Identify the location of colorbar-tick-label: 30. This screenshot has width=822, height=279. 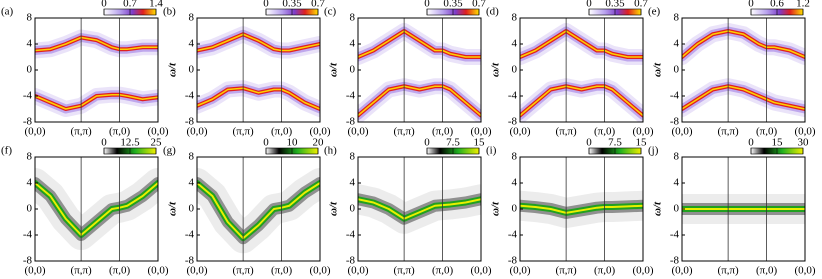
(804, 143).